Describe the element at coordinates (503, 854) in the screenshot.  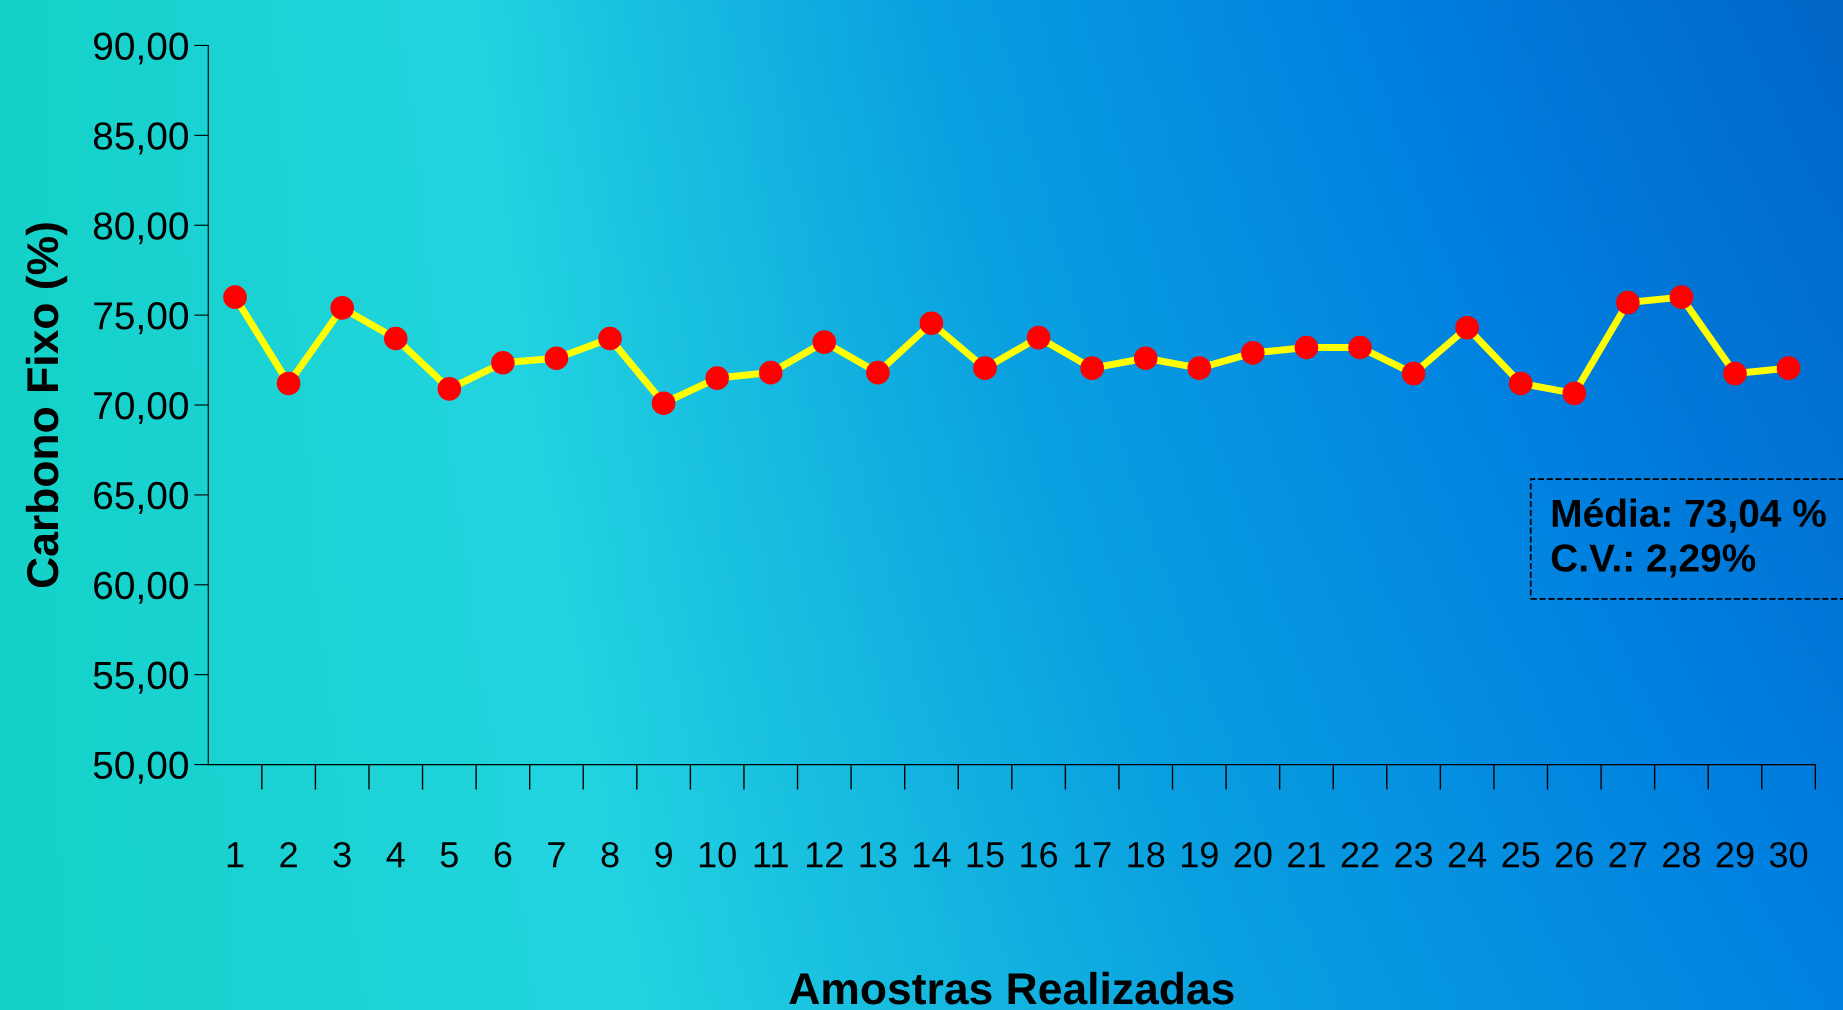
I see `x-tick-label: 6` at that location.